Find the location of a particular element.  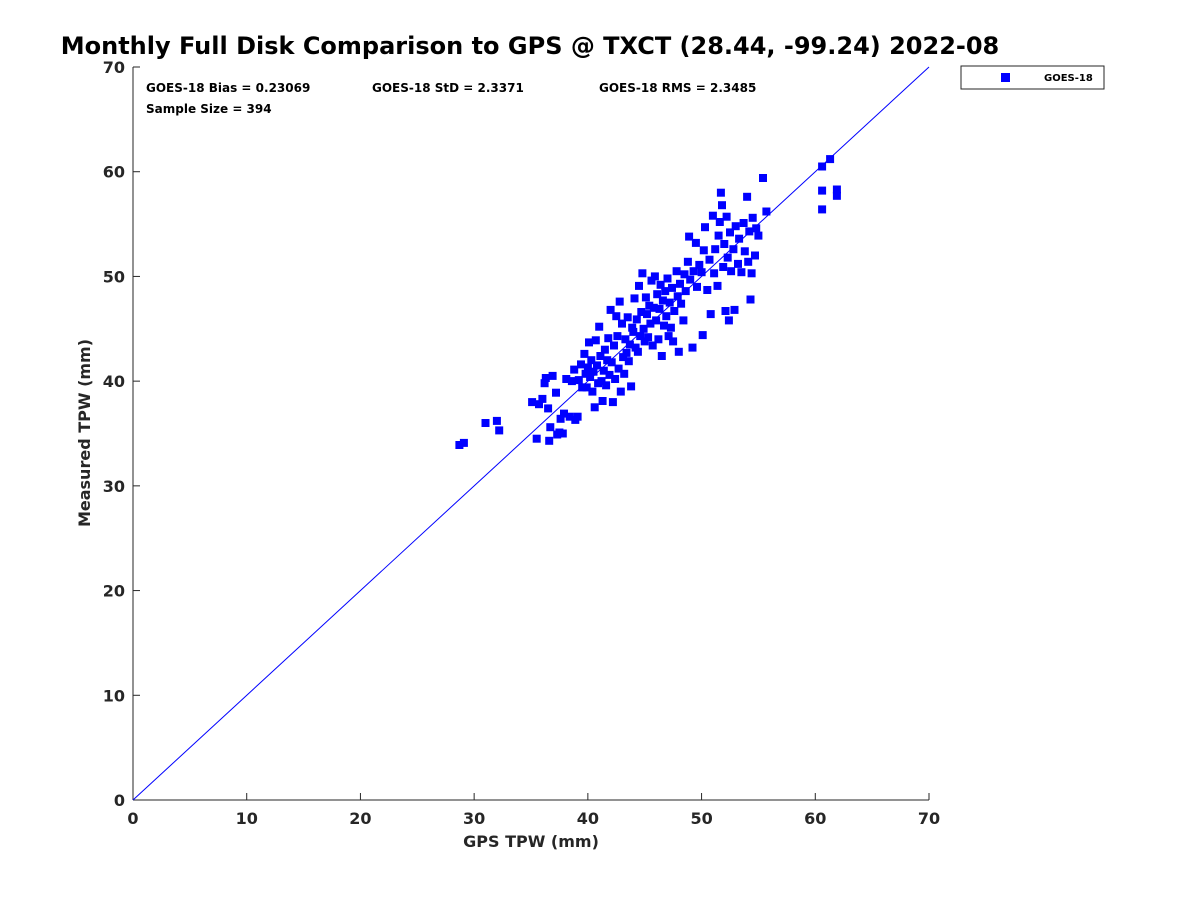

legend-marker is located at coordinates (1005, 77).